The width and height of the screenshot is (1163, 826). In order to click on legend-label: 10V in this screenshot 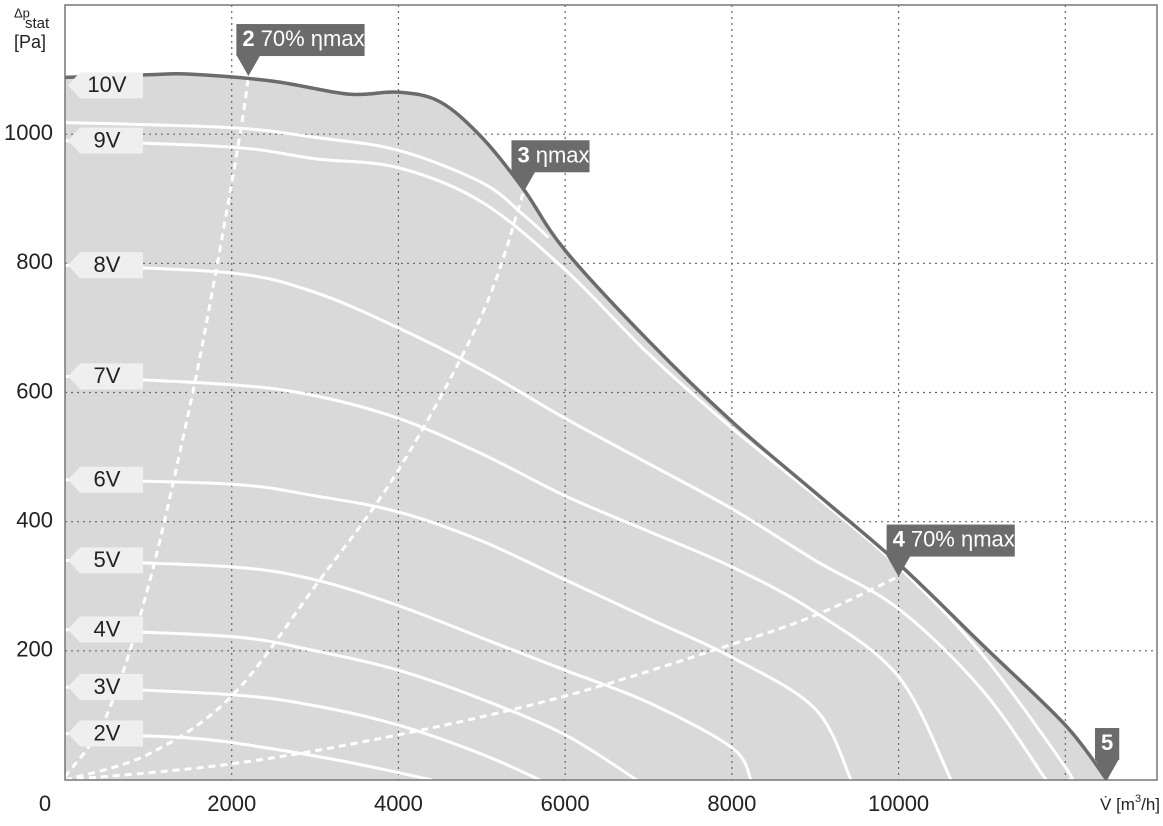, I will do `click(106, 84)`.